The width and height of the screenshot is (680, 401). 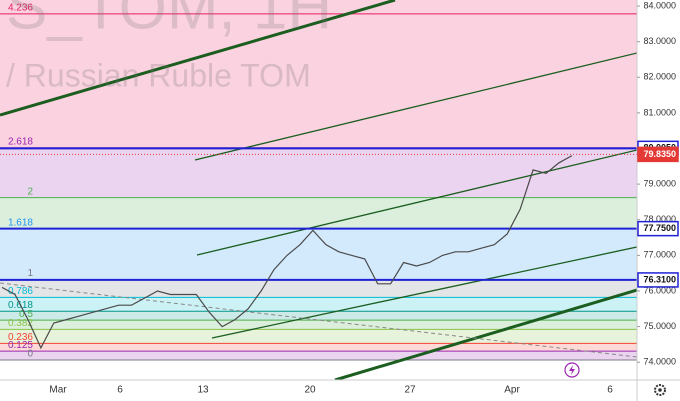 What do you see at coordinates (20, 345) in the screenshot?
I see `fib-label: 0.125` at bounding box center [20, 345].